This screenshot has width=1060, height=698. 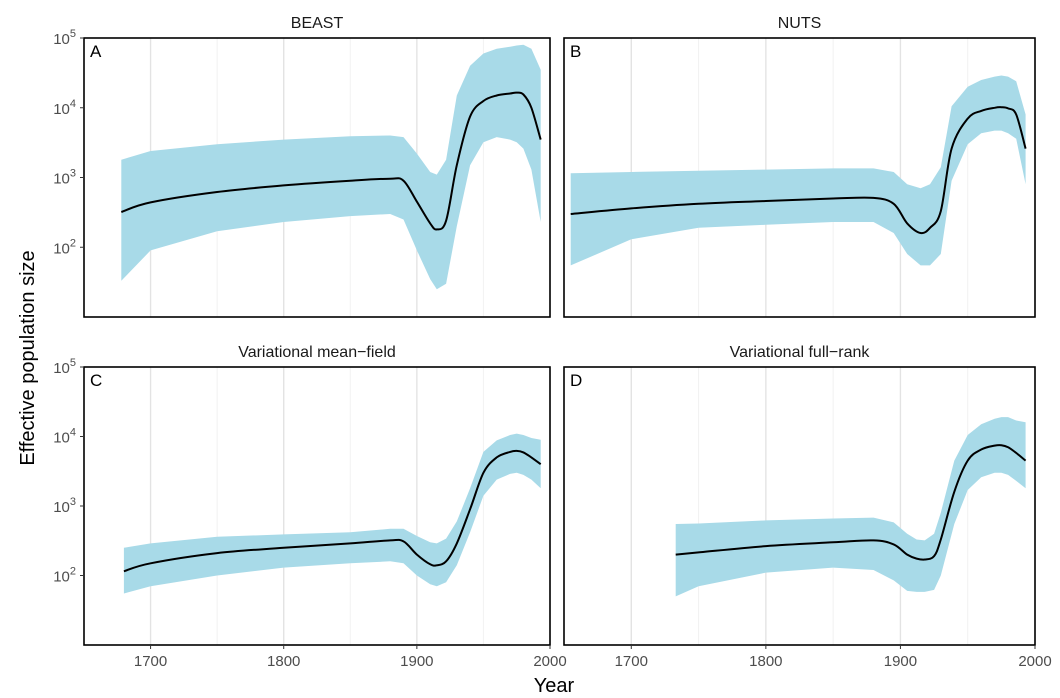 I want to click on panel-title: Variational full−rank, so click(x=800, y=352).